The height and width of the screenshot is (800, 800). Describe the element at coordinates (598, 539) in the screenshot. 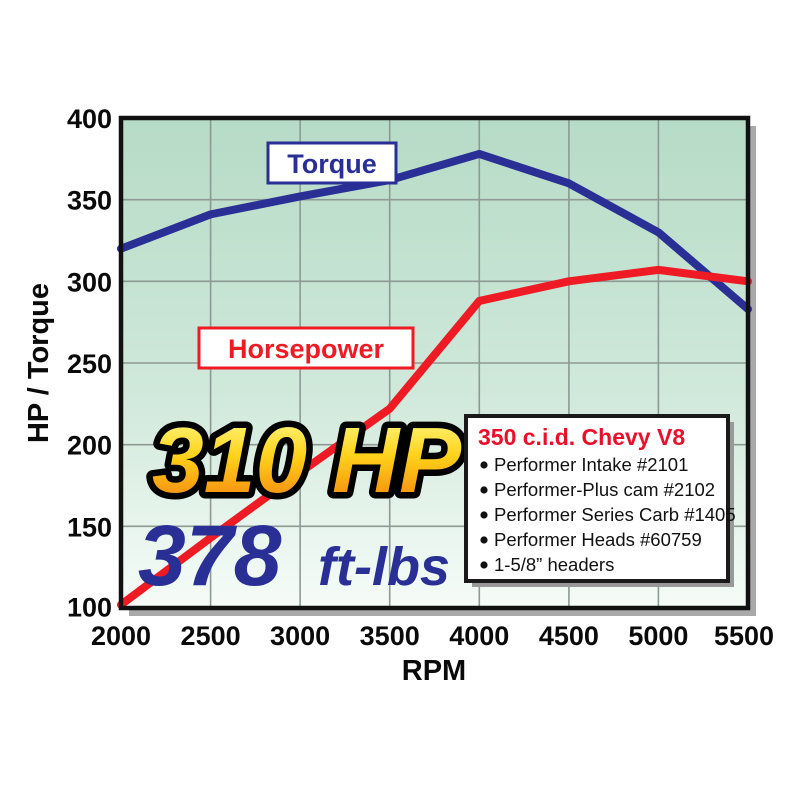

I see `spec-item-3: Performer Heads #60759` at that location.